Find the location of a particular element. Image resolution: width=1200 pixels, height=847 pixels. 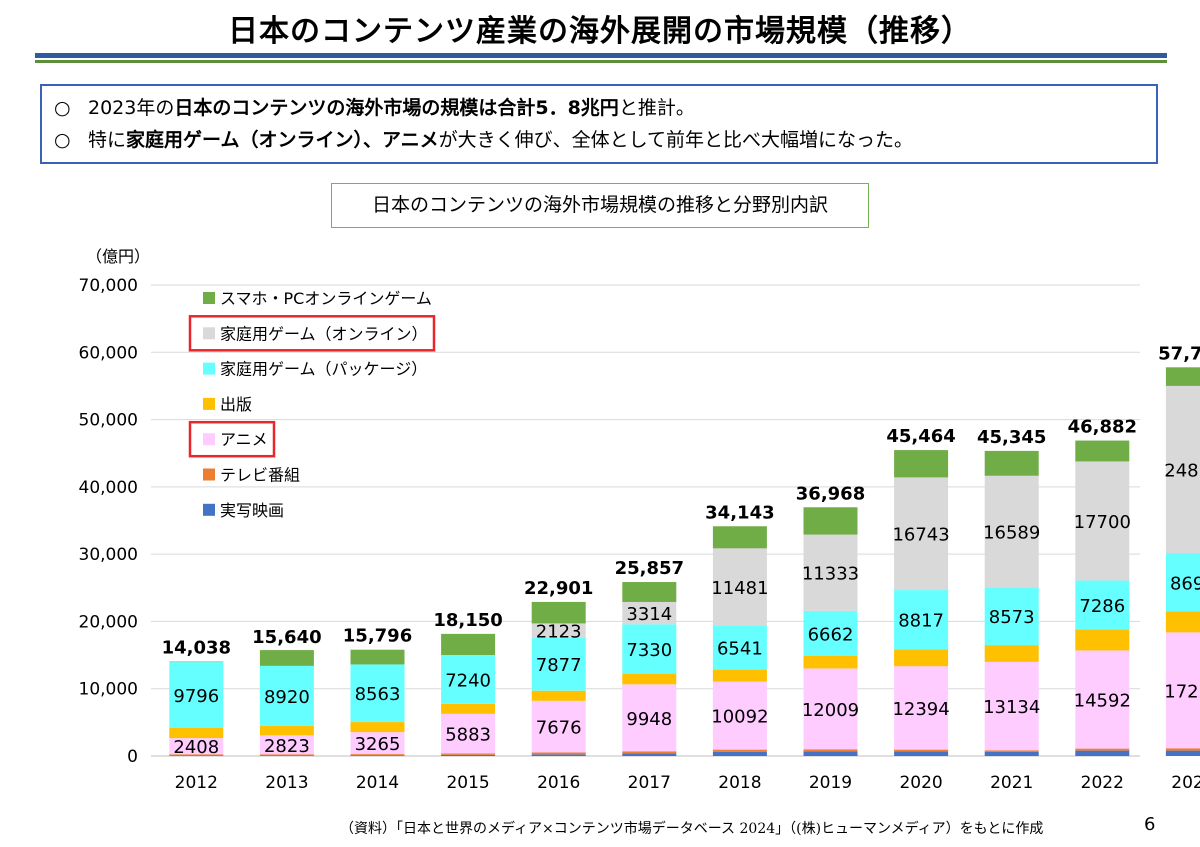

x-tick-label: 2015 is located at coordinates (467, 783).